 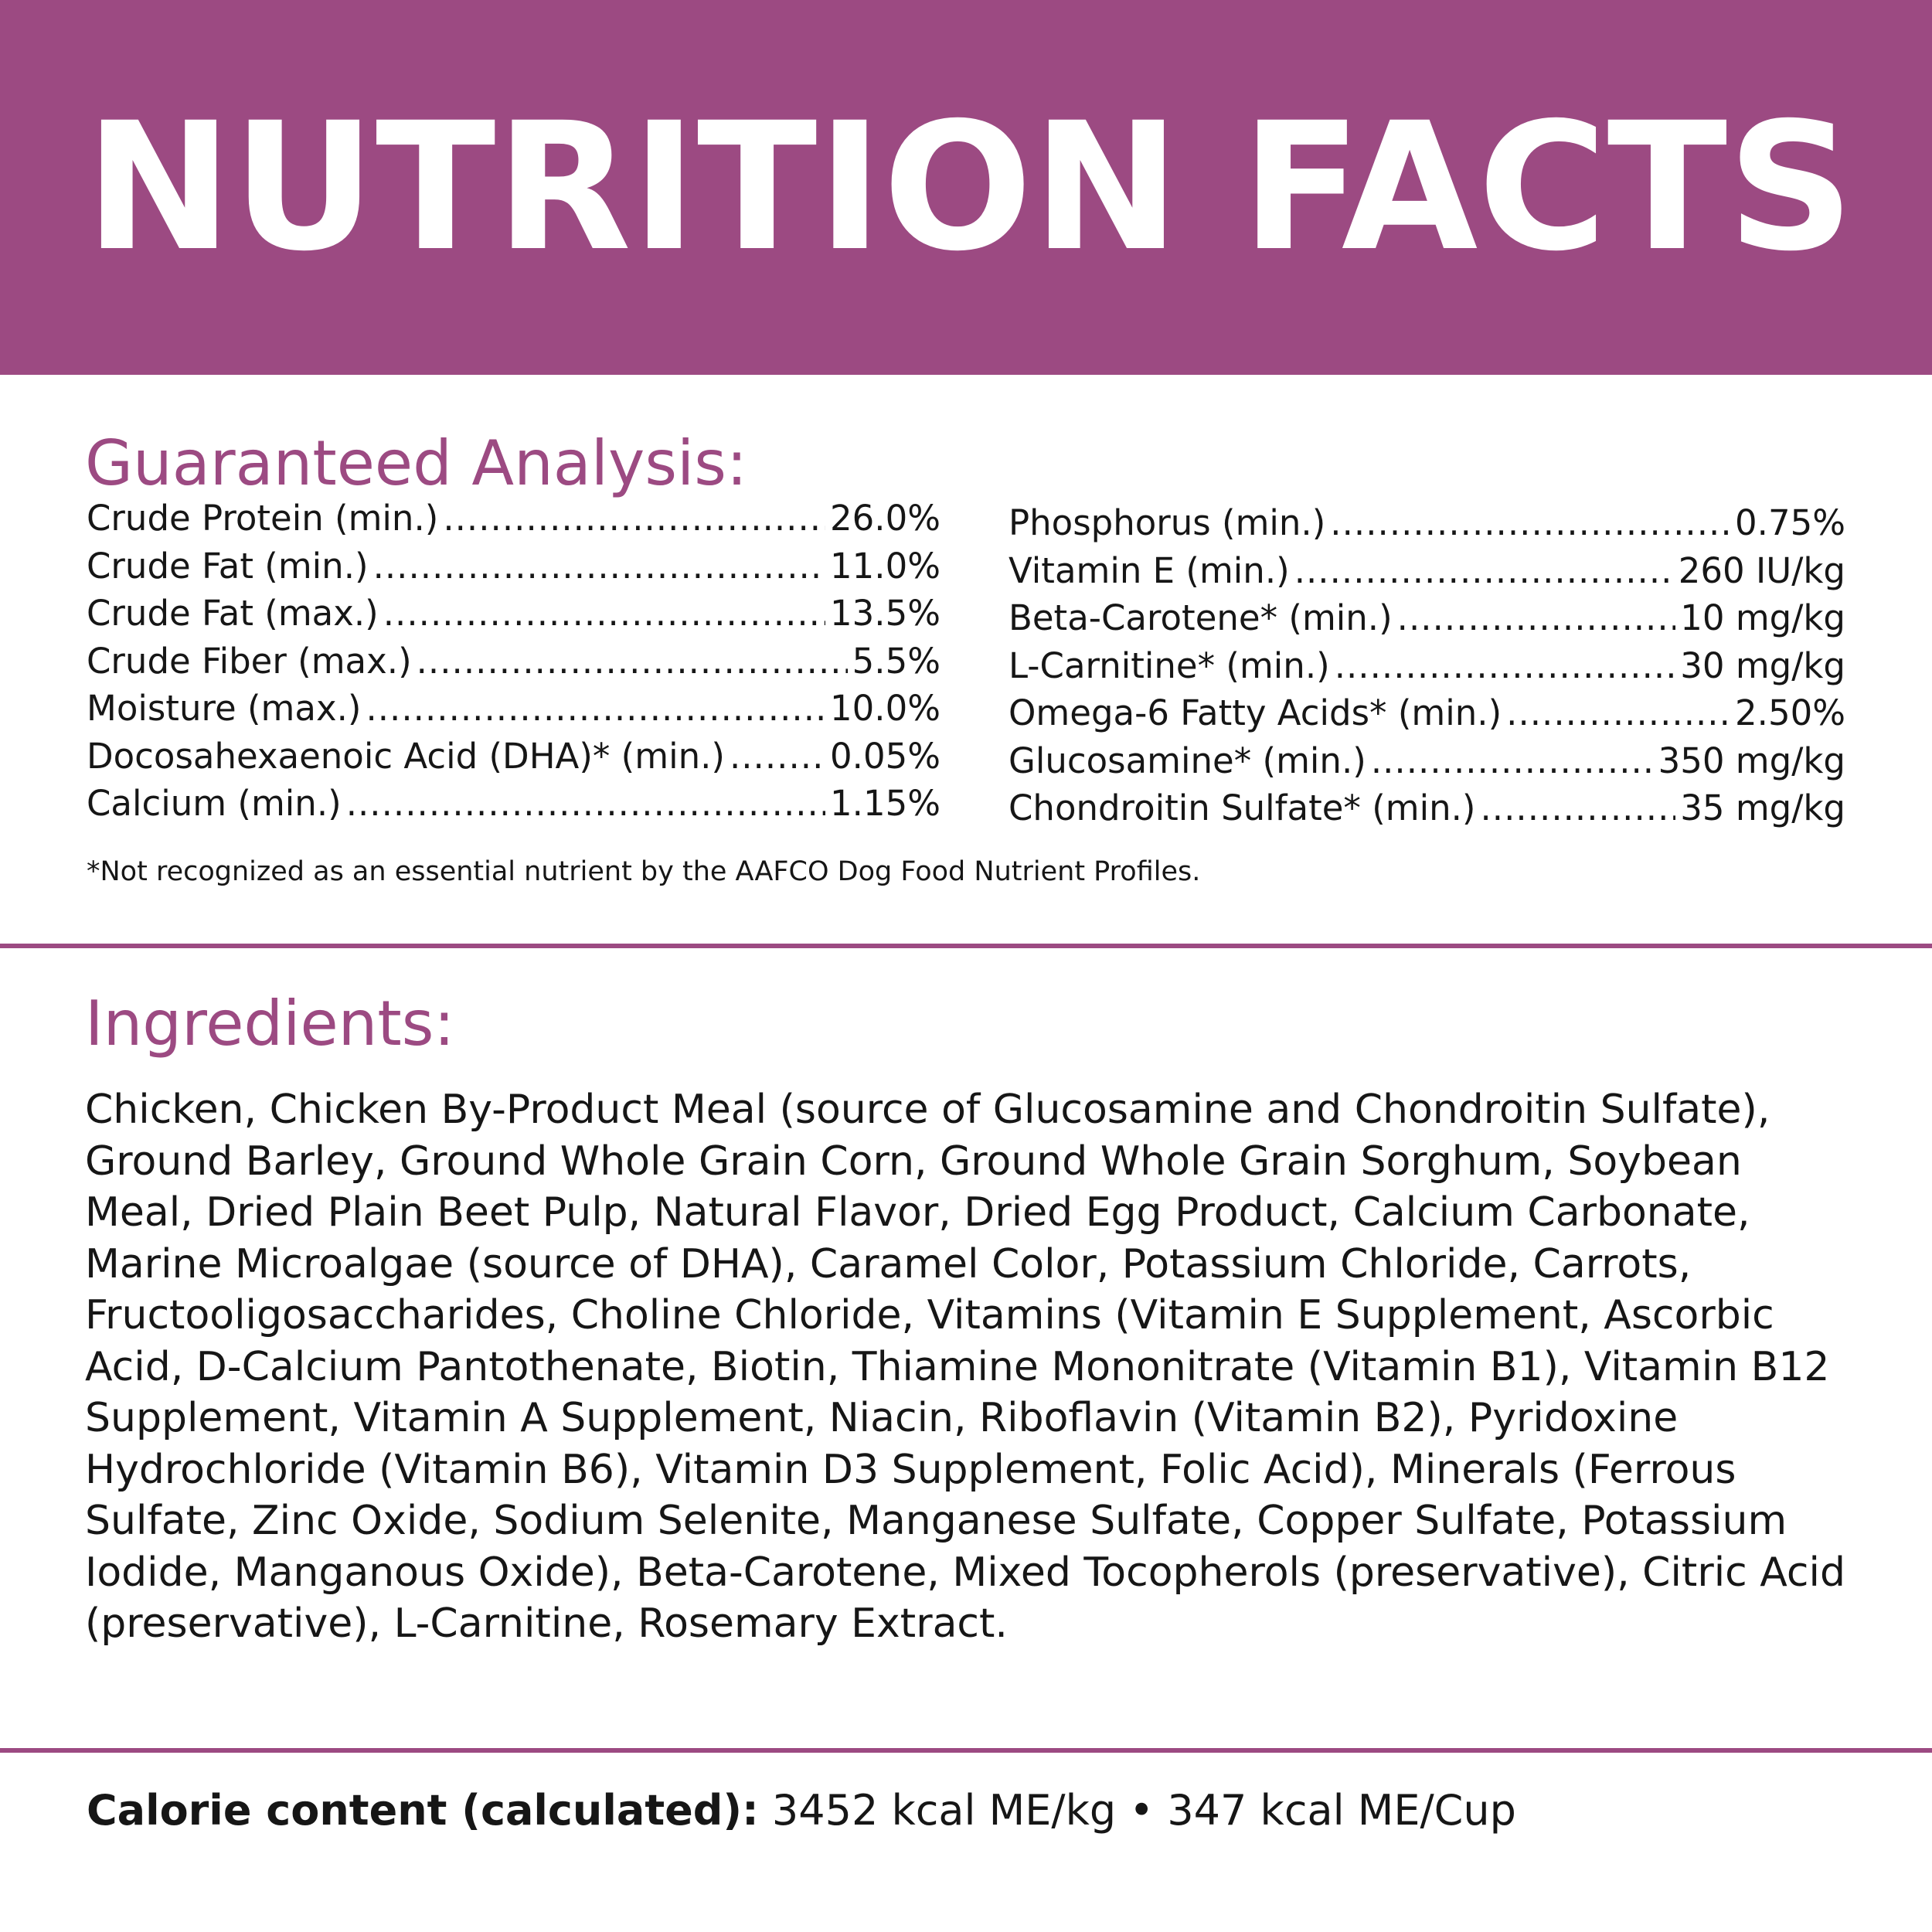 I want to click on ingredients-heading: Ingredients:, so click(x=270, y=1024).